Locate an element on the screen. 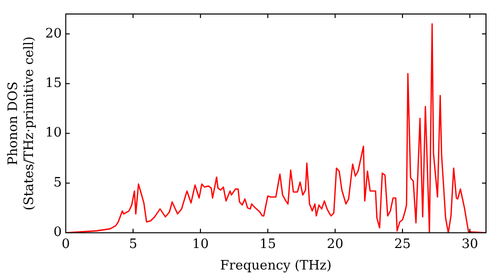 The image size is (500, 280). x-tick-label: 10 is located at coordinates (200, 244).